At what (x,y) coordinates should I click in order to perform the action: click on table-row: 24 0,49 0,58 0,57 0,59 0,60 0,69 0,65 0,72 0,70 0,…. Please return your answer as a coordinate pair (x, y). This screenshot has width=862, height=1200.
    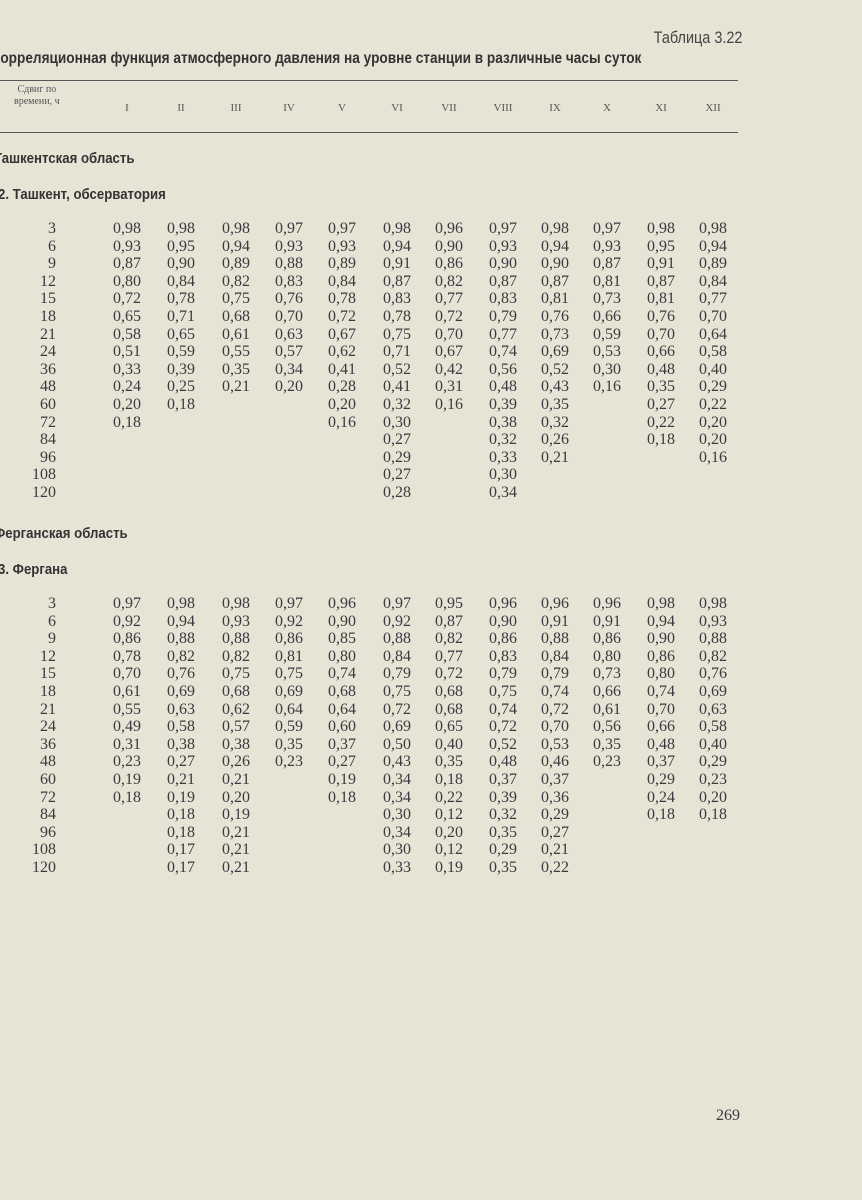
    Looking at the image, I should click on (431, 727).